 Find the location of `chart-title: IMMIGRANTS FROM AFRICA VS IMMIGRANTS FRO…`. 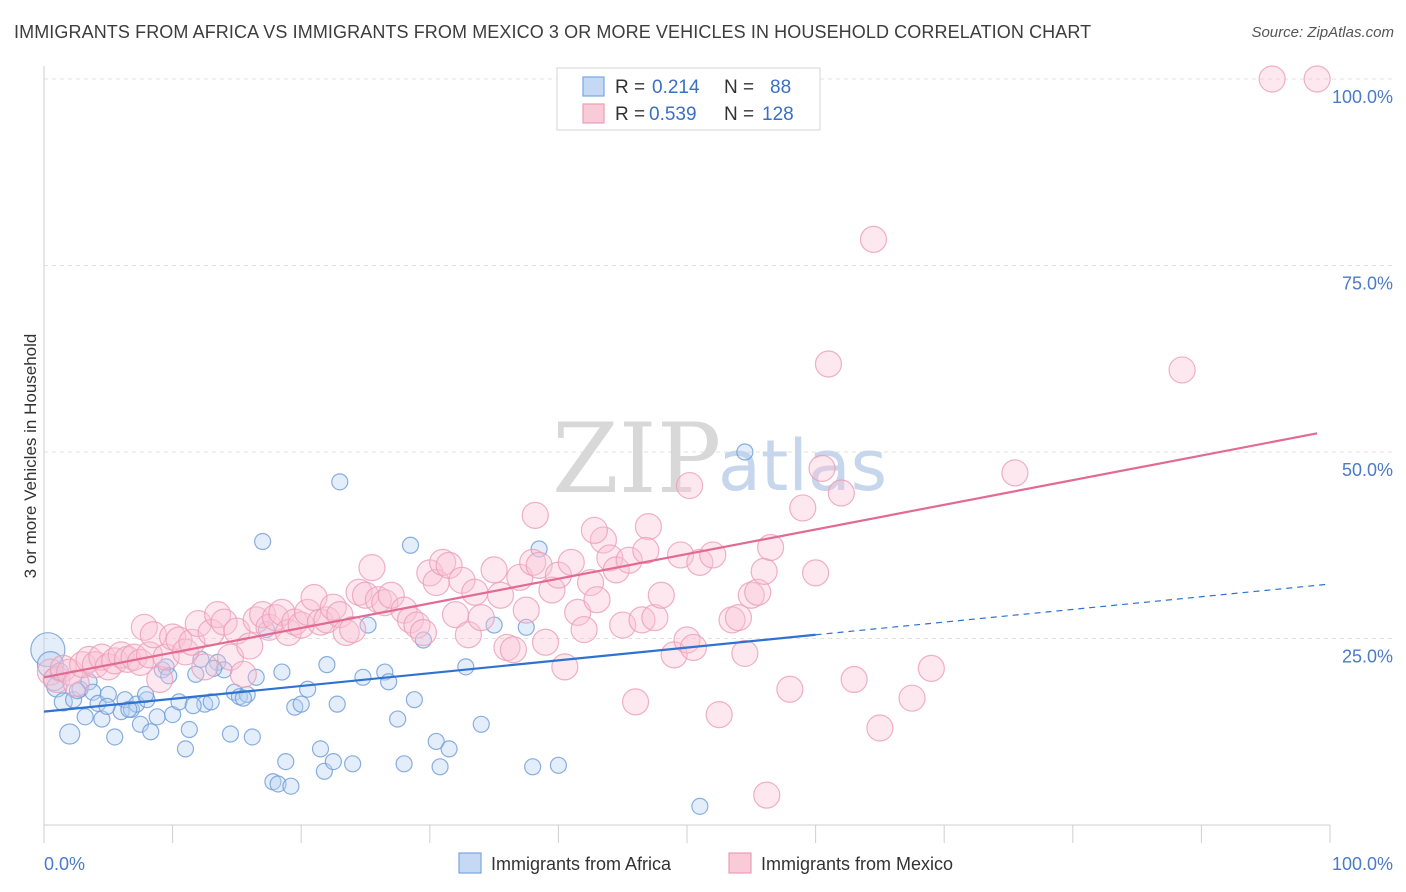

chart-title: IMMIGRANTS FROM AFRICA VS IMMIGRANTS FRO… is located at coordinates (553, 32).